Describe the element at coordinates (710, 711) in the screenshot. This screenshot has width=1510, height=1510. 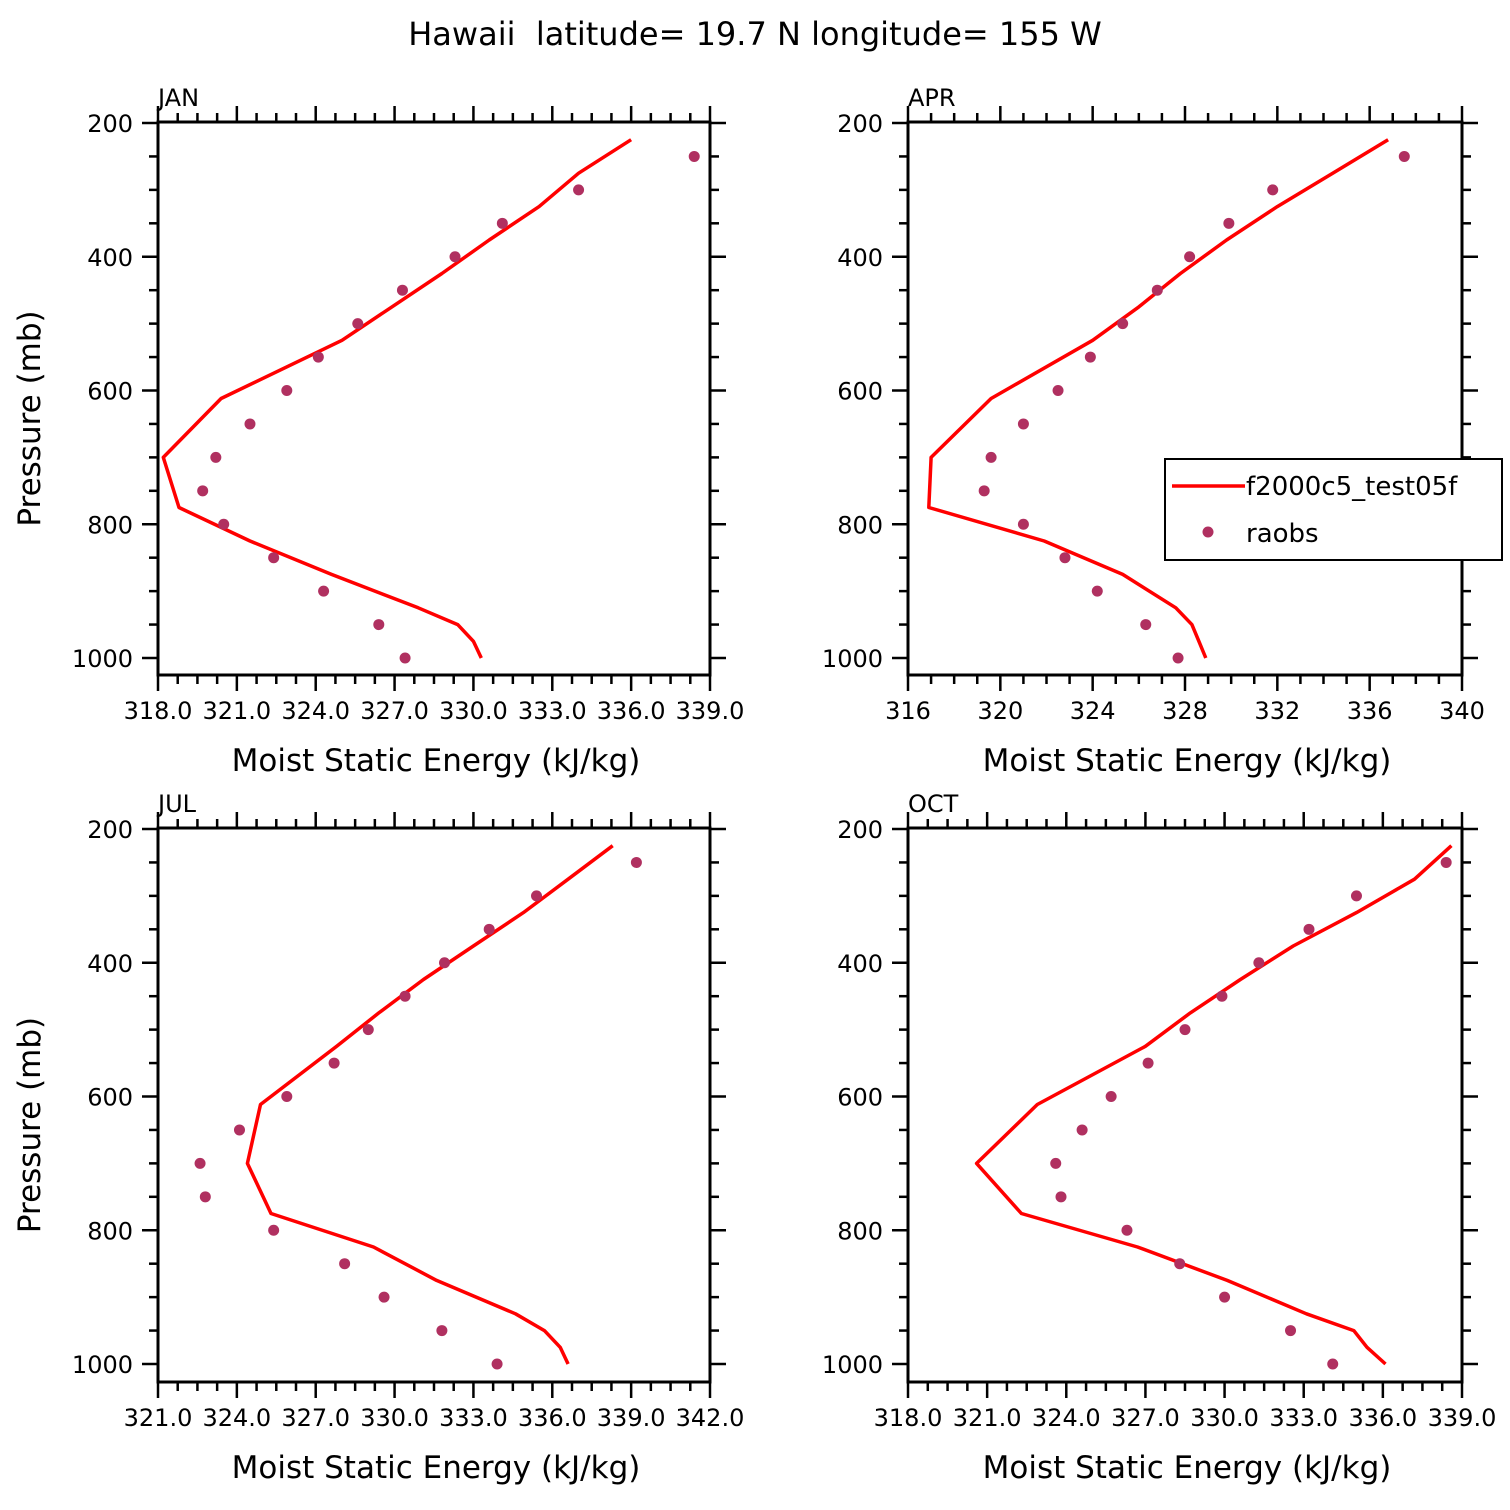
I see `x-tick-label: 339.0` at that location.